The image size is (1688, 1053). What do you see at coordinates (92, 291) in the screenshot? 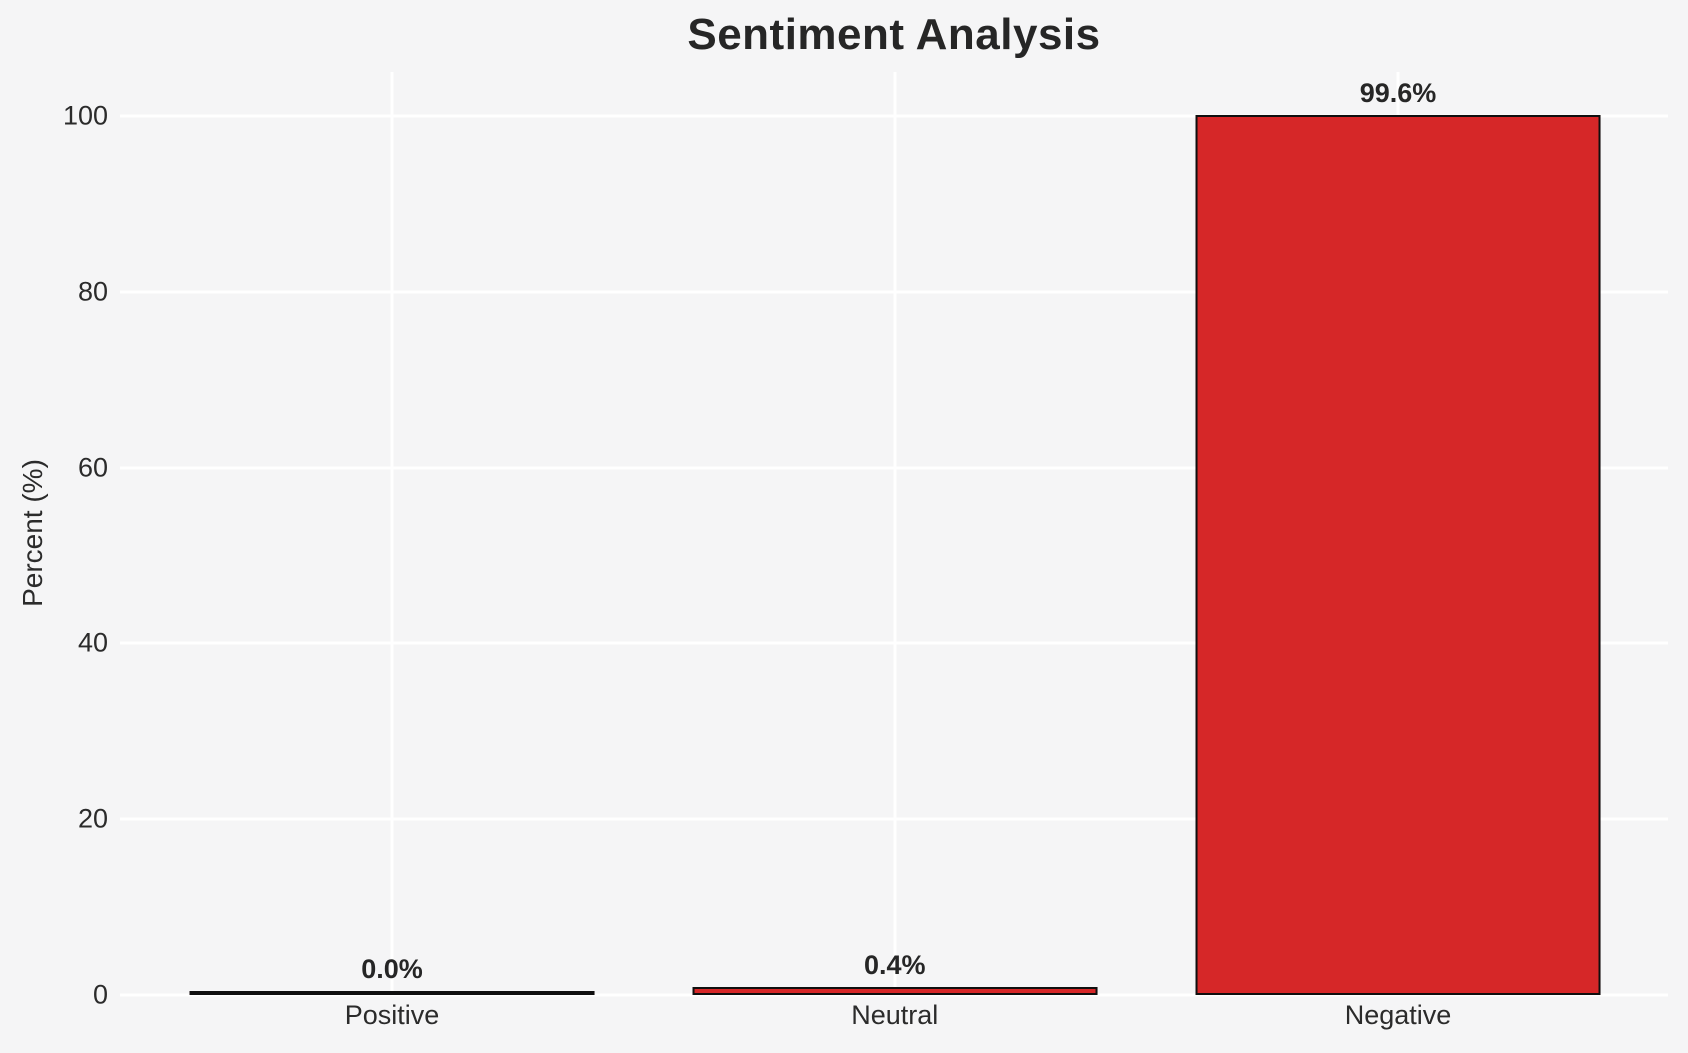
I see `y-tick-label-80: 80` at bounding box center [92, 291].